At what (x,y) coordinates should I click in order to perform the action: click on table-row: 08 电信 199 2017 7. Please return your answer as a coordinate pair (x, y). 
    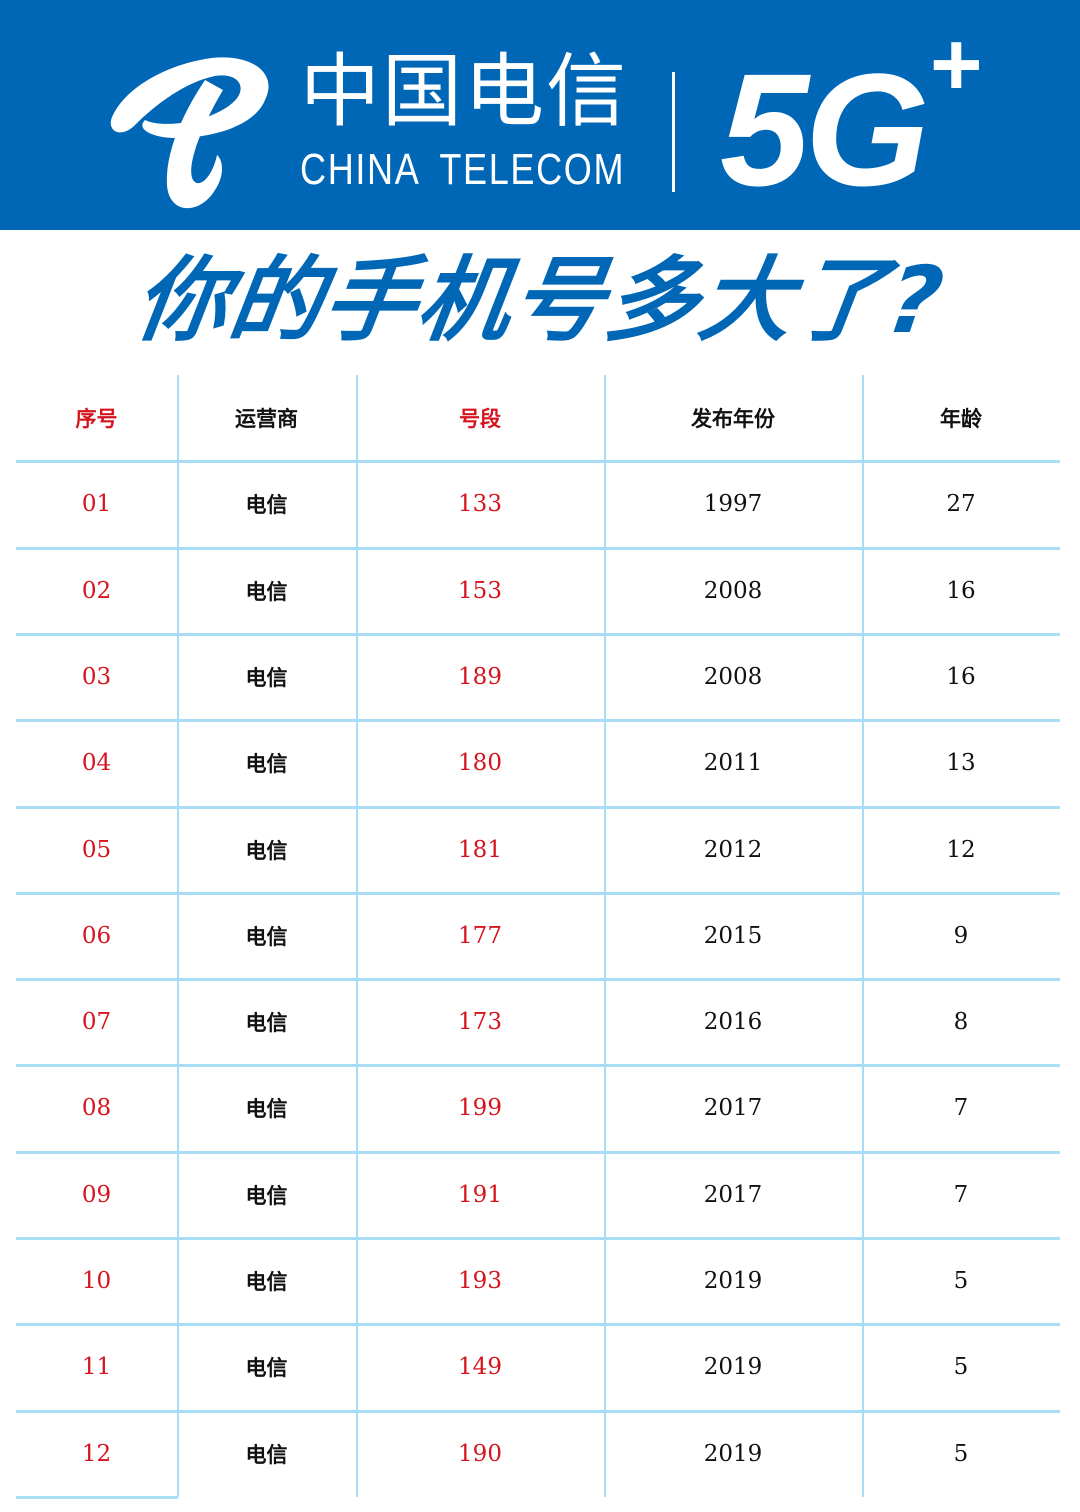
    Looking at the image, I should click on (538, 1108).